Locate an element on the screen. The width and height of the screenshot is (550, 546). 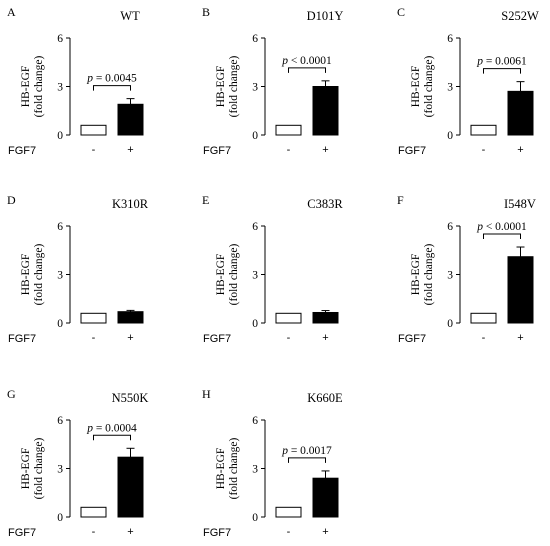
panel-letter: C is located at coordinates (401, 12).